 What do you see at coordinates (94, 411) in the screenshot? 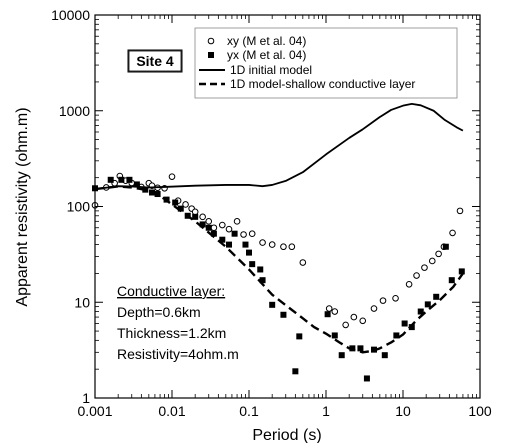
I see `x-tick-label: 0.001` at bounding box center [94, 411].